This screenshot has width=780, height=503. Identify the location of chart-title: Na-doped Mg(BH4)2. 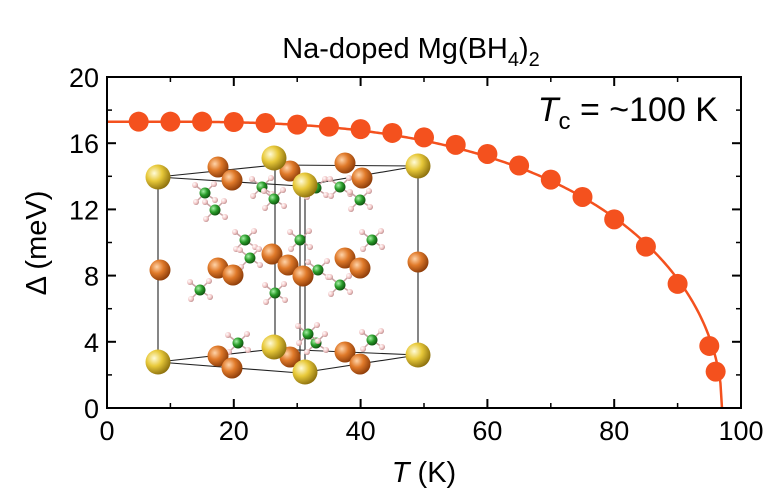
(411, 52).